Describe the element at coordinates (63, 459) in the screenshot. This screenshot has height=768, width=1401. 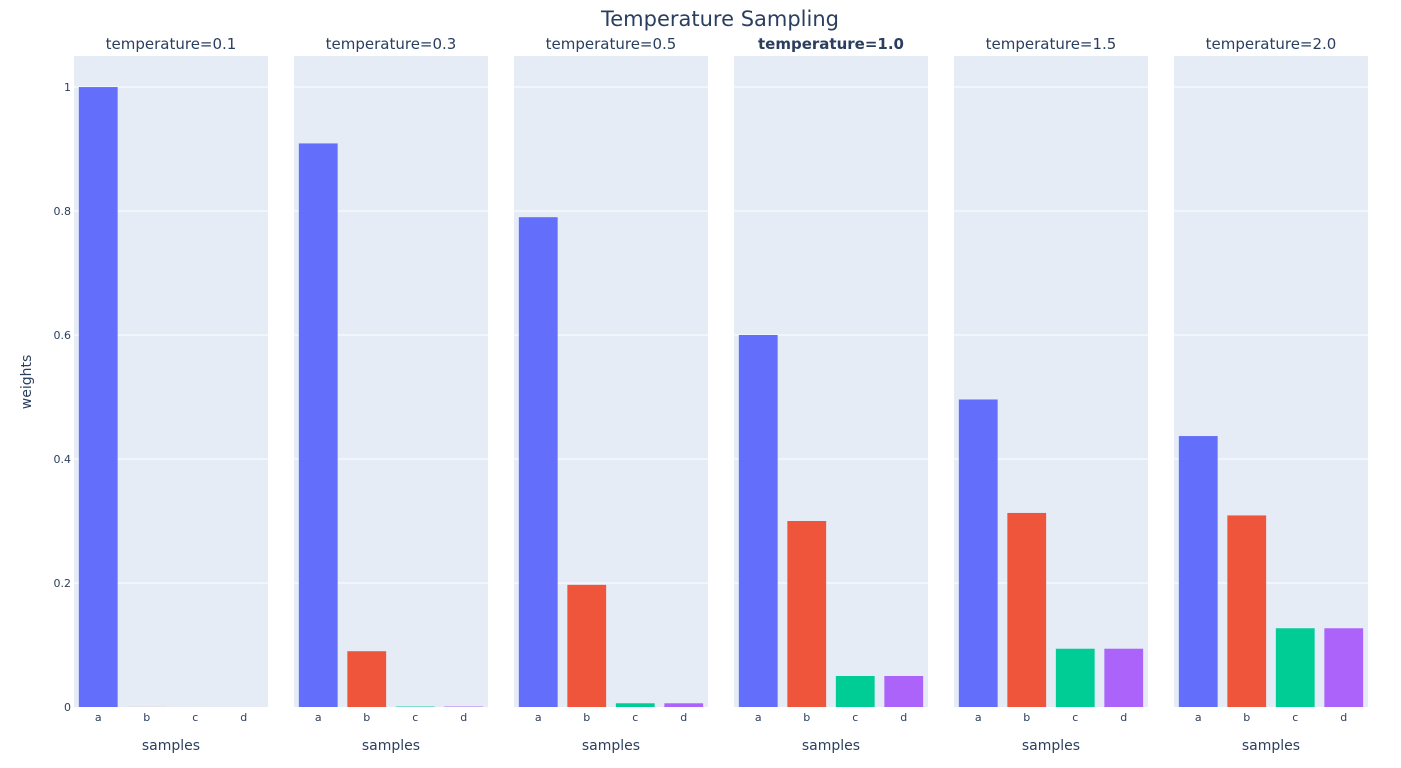
I see `y-tick-label: 0.4` at that location.